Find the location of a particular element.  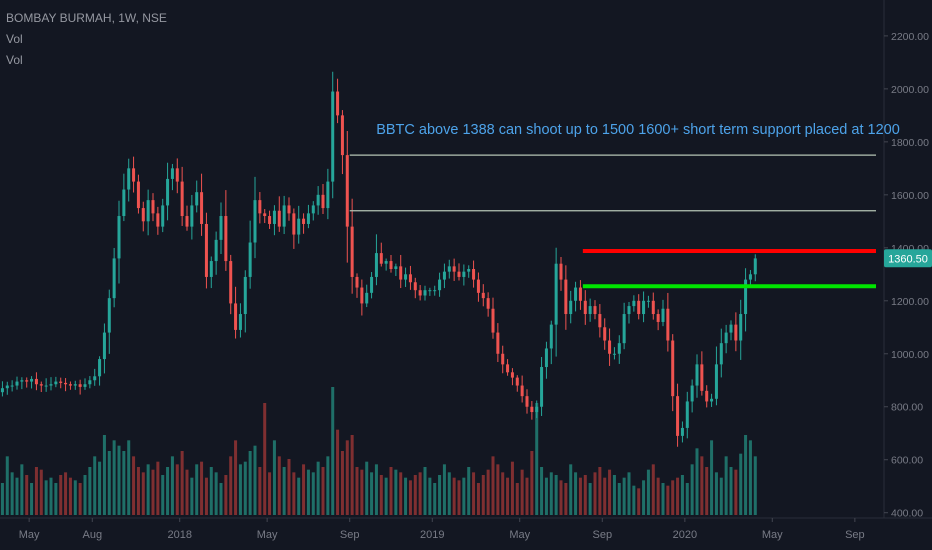

price-tick-label: 1600.00 is located at coordinates (910, 196).